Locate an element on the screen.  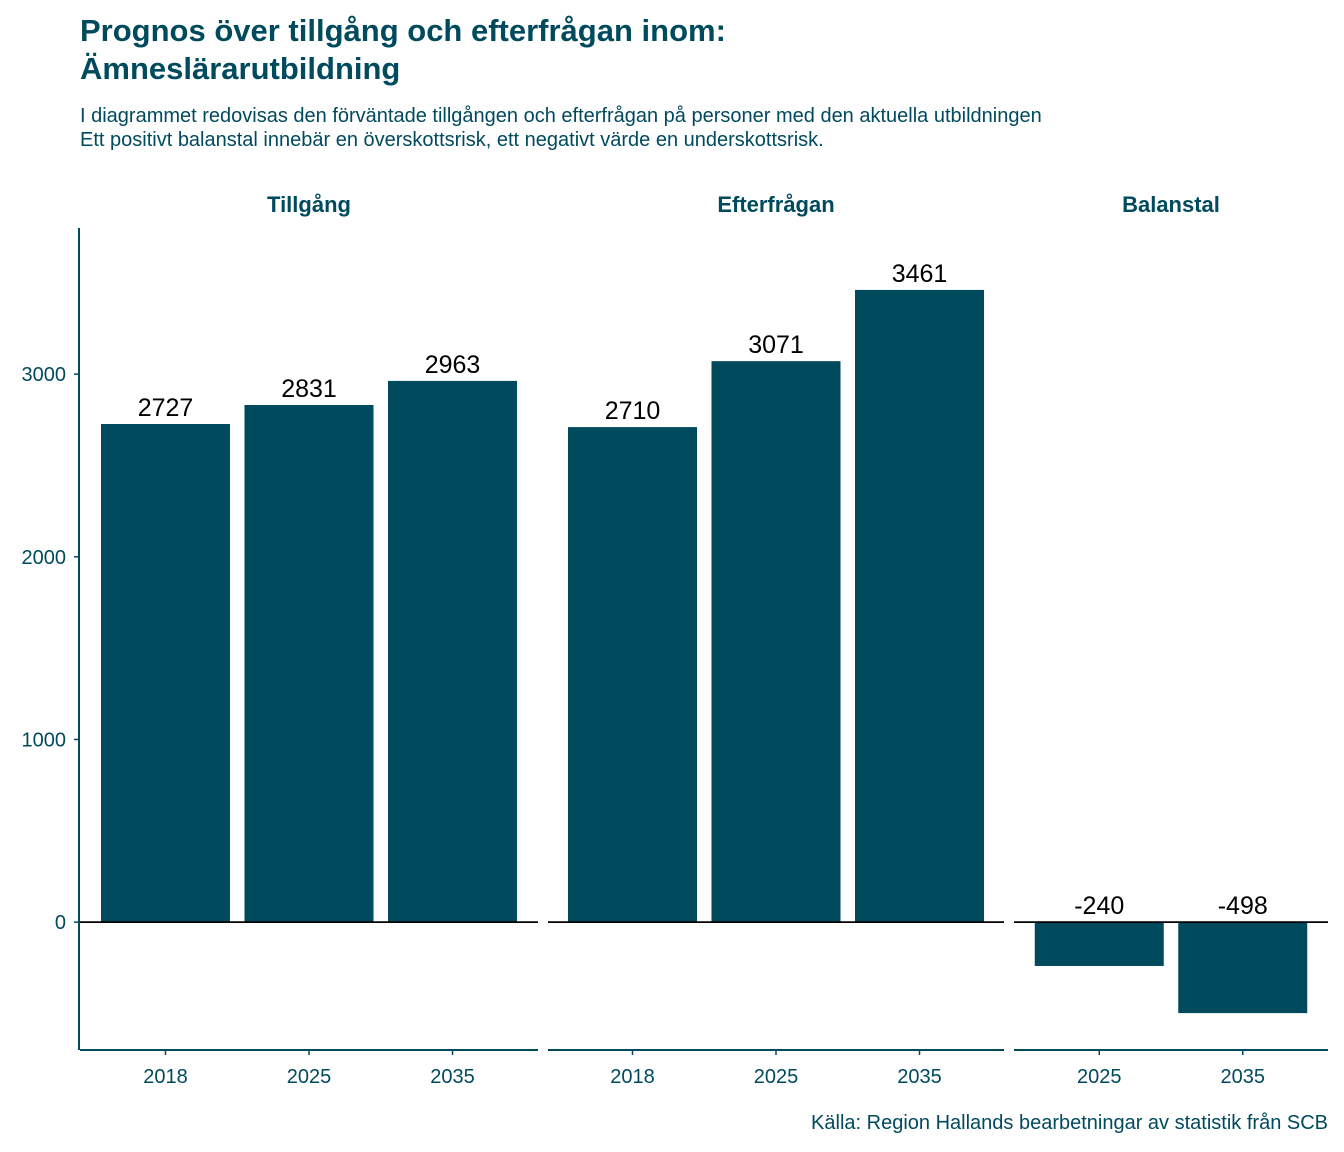
bar-efterfr-gan-2035 is located at coordinates (919, 606).